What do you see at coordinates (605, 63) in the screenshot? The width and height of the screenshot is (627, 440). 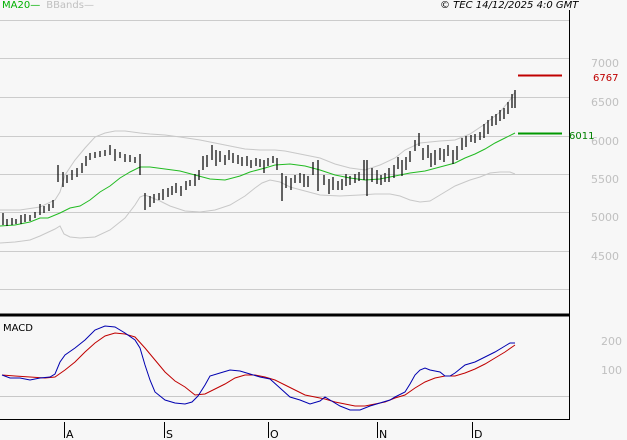 I see `svg-text: 7000` at bounding box center [605, 63].